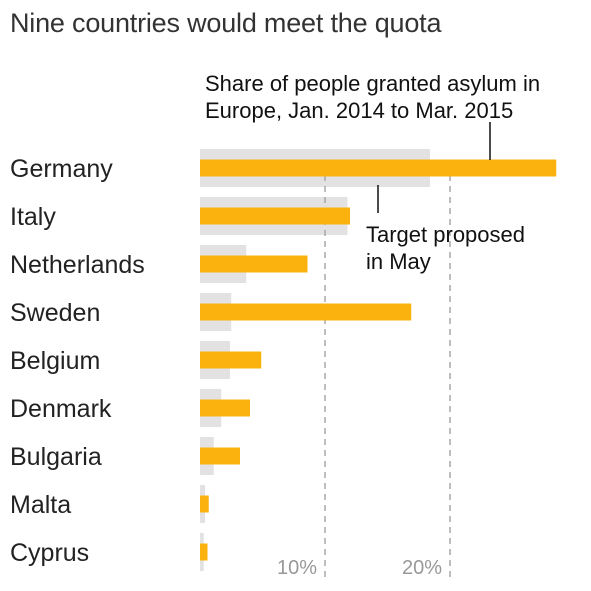 The width and height of the screenshot is (591, 591). What do you see at coordinates (378, 168) in the screenshot?
I see `share-bar-germany` at bounding box center [378, 168].